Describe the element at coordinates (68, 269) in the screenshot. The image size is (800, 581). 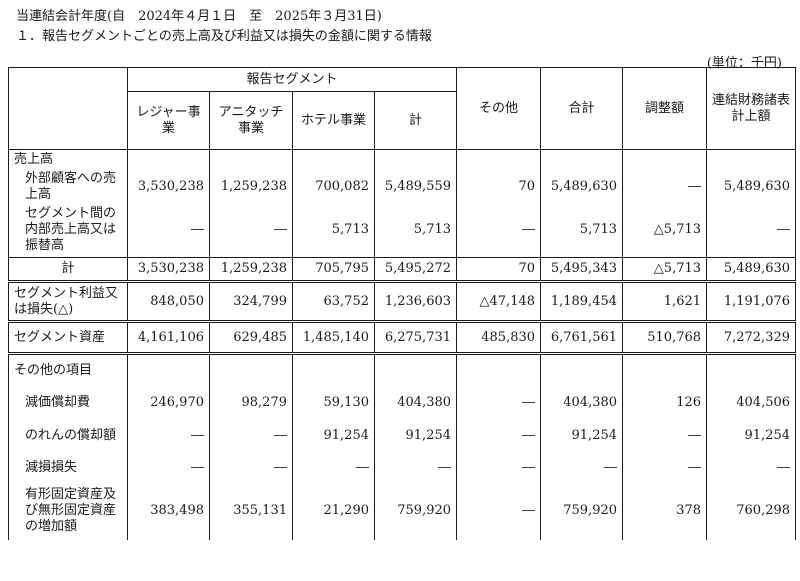
I see `row-label: 計` at that location.